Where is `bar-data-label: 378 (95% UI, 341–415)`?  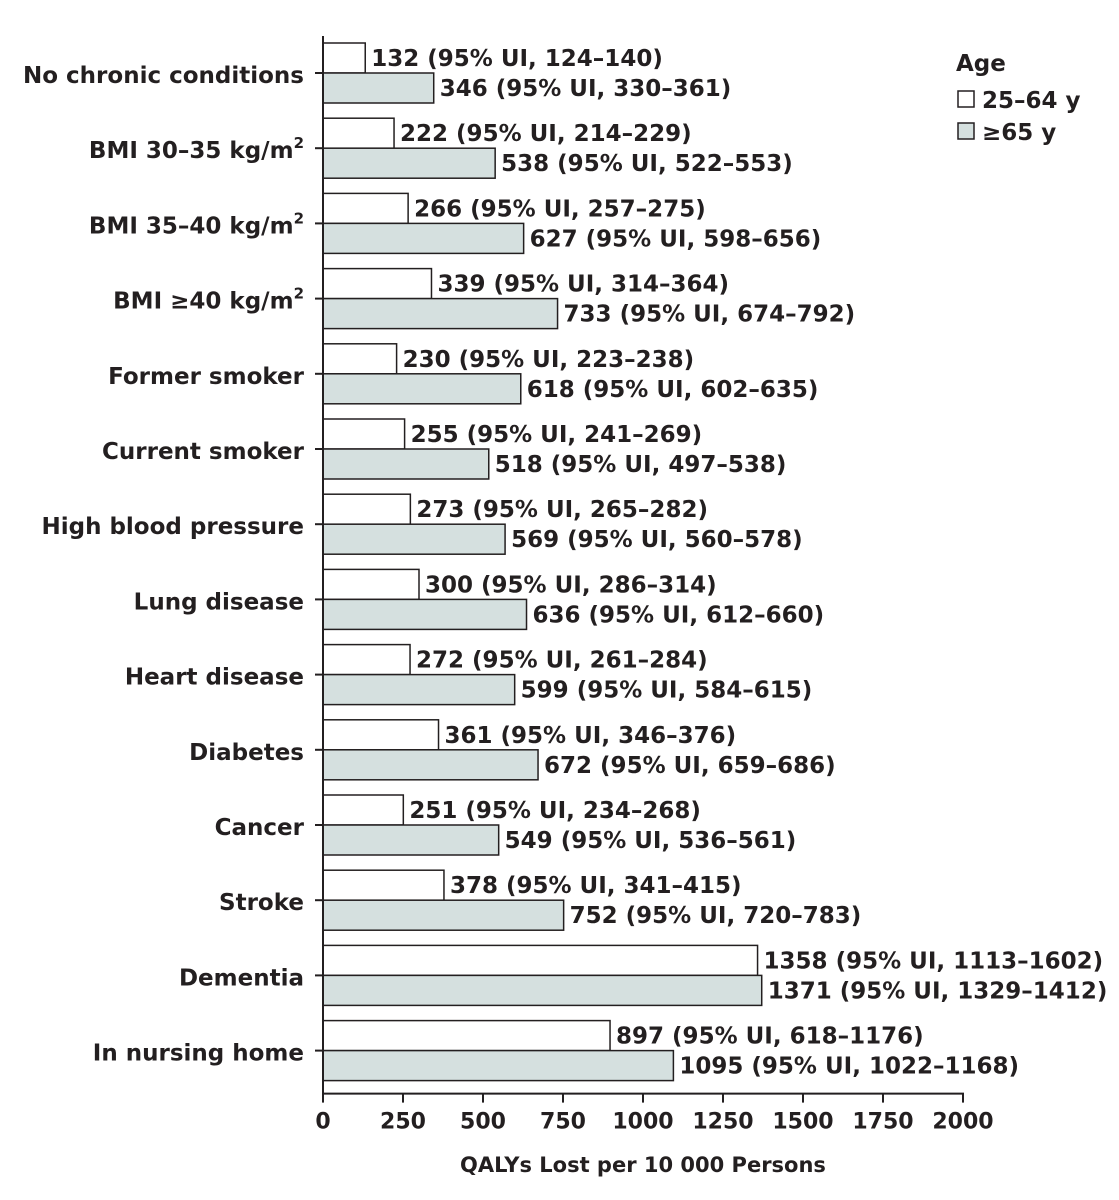 bar-data-label: 378 (95% UI, 341–415) is located at coordinates (596, 886).